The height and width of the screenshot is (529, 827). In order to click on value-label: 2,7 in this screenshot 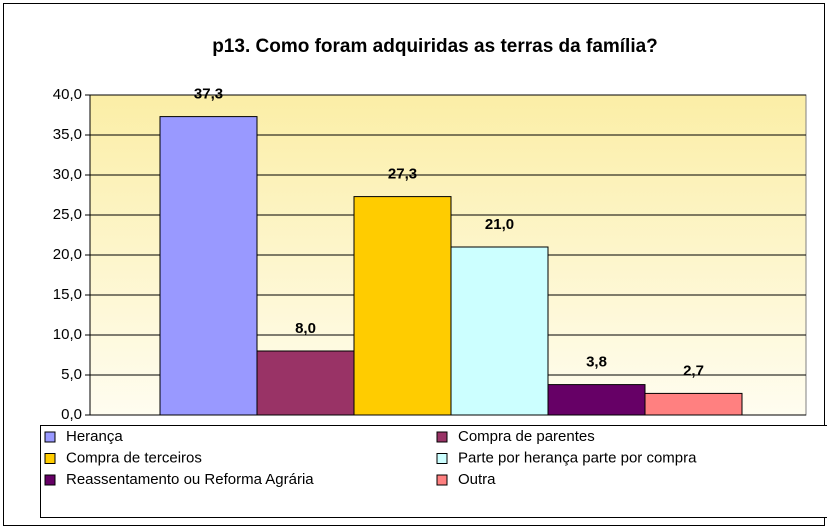, I will do `click(693, 370)`.